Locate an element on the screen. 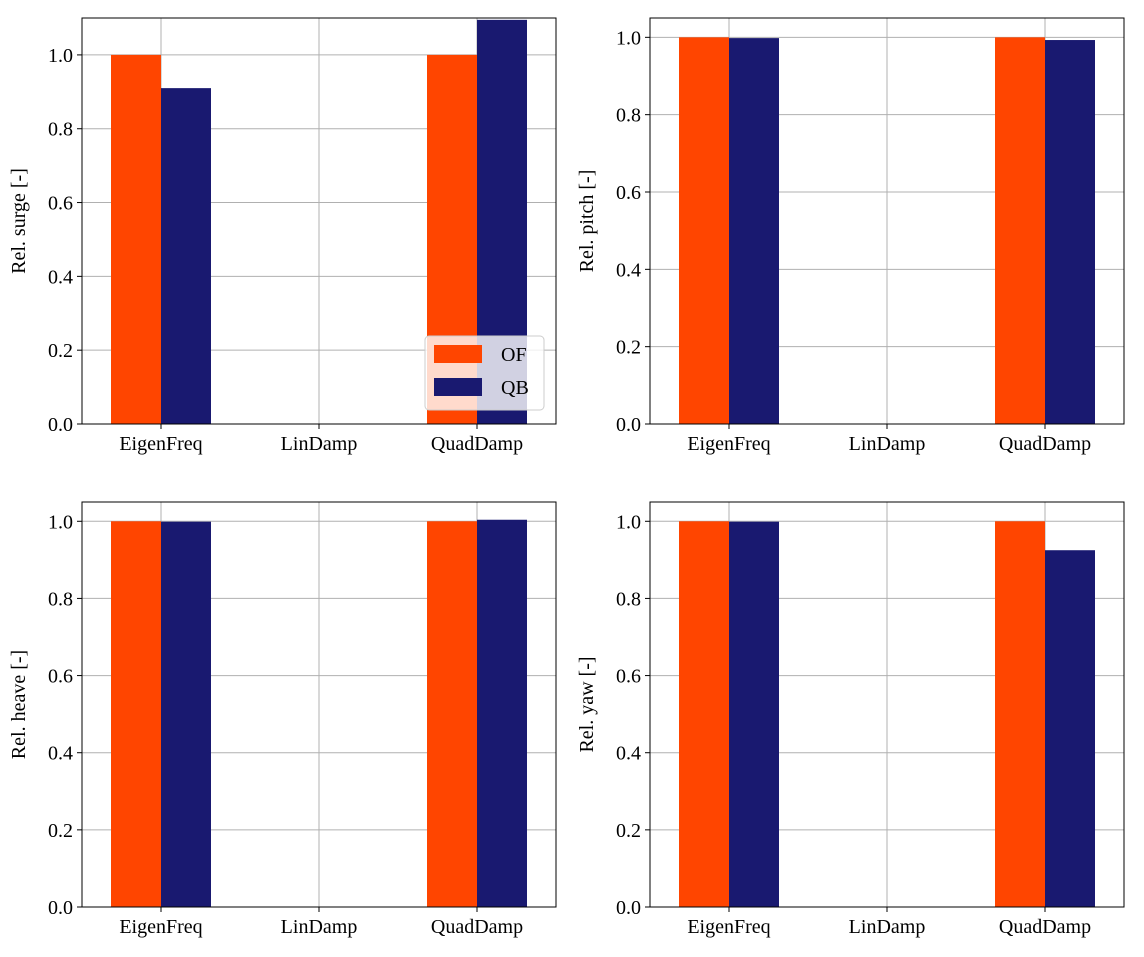 Image resolution: width=1144 pixels, height=957 pixels. y-axis-label: Rel. yaw [-] is located at coordinates (587, 704).